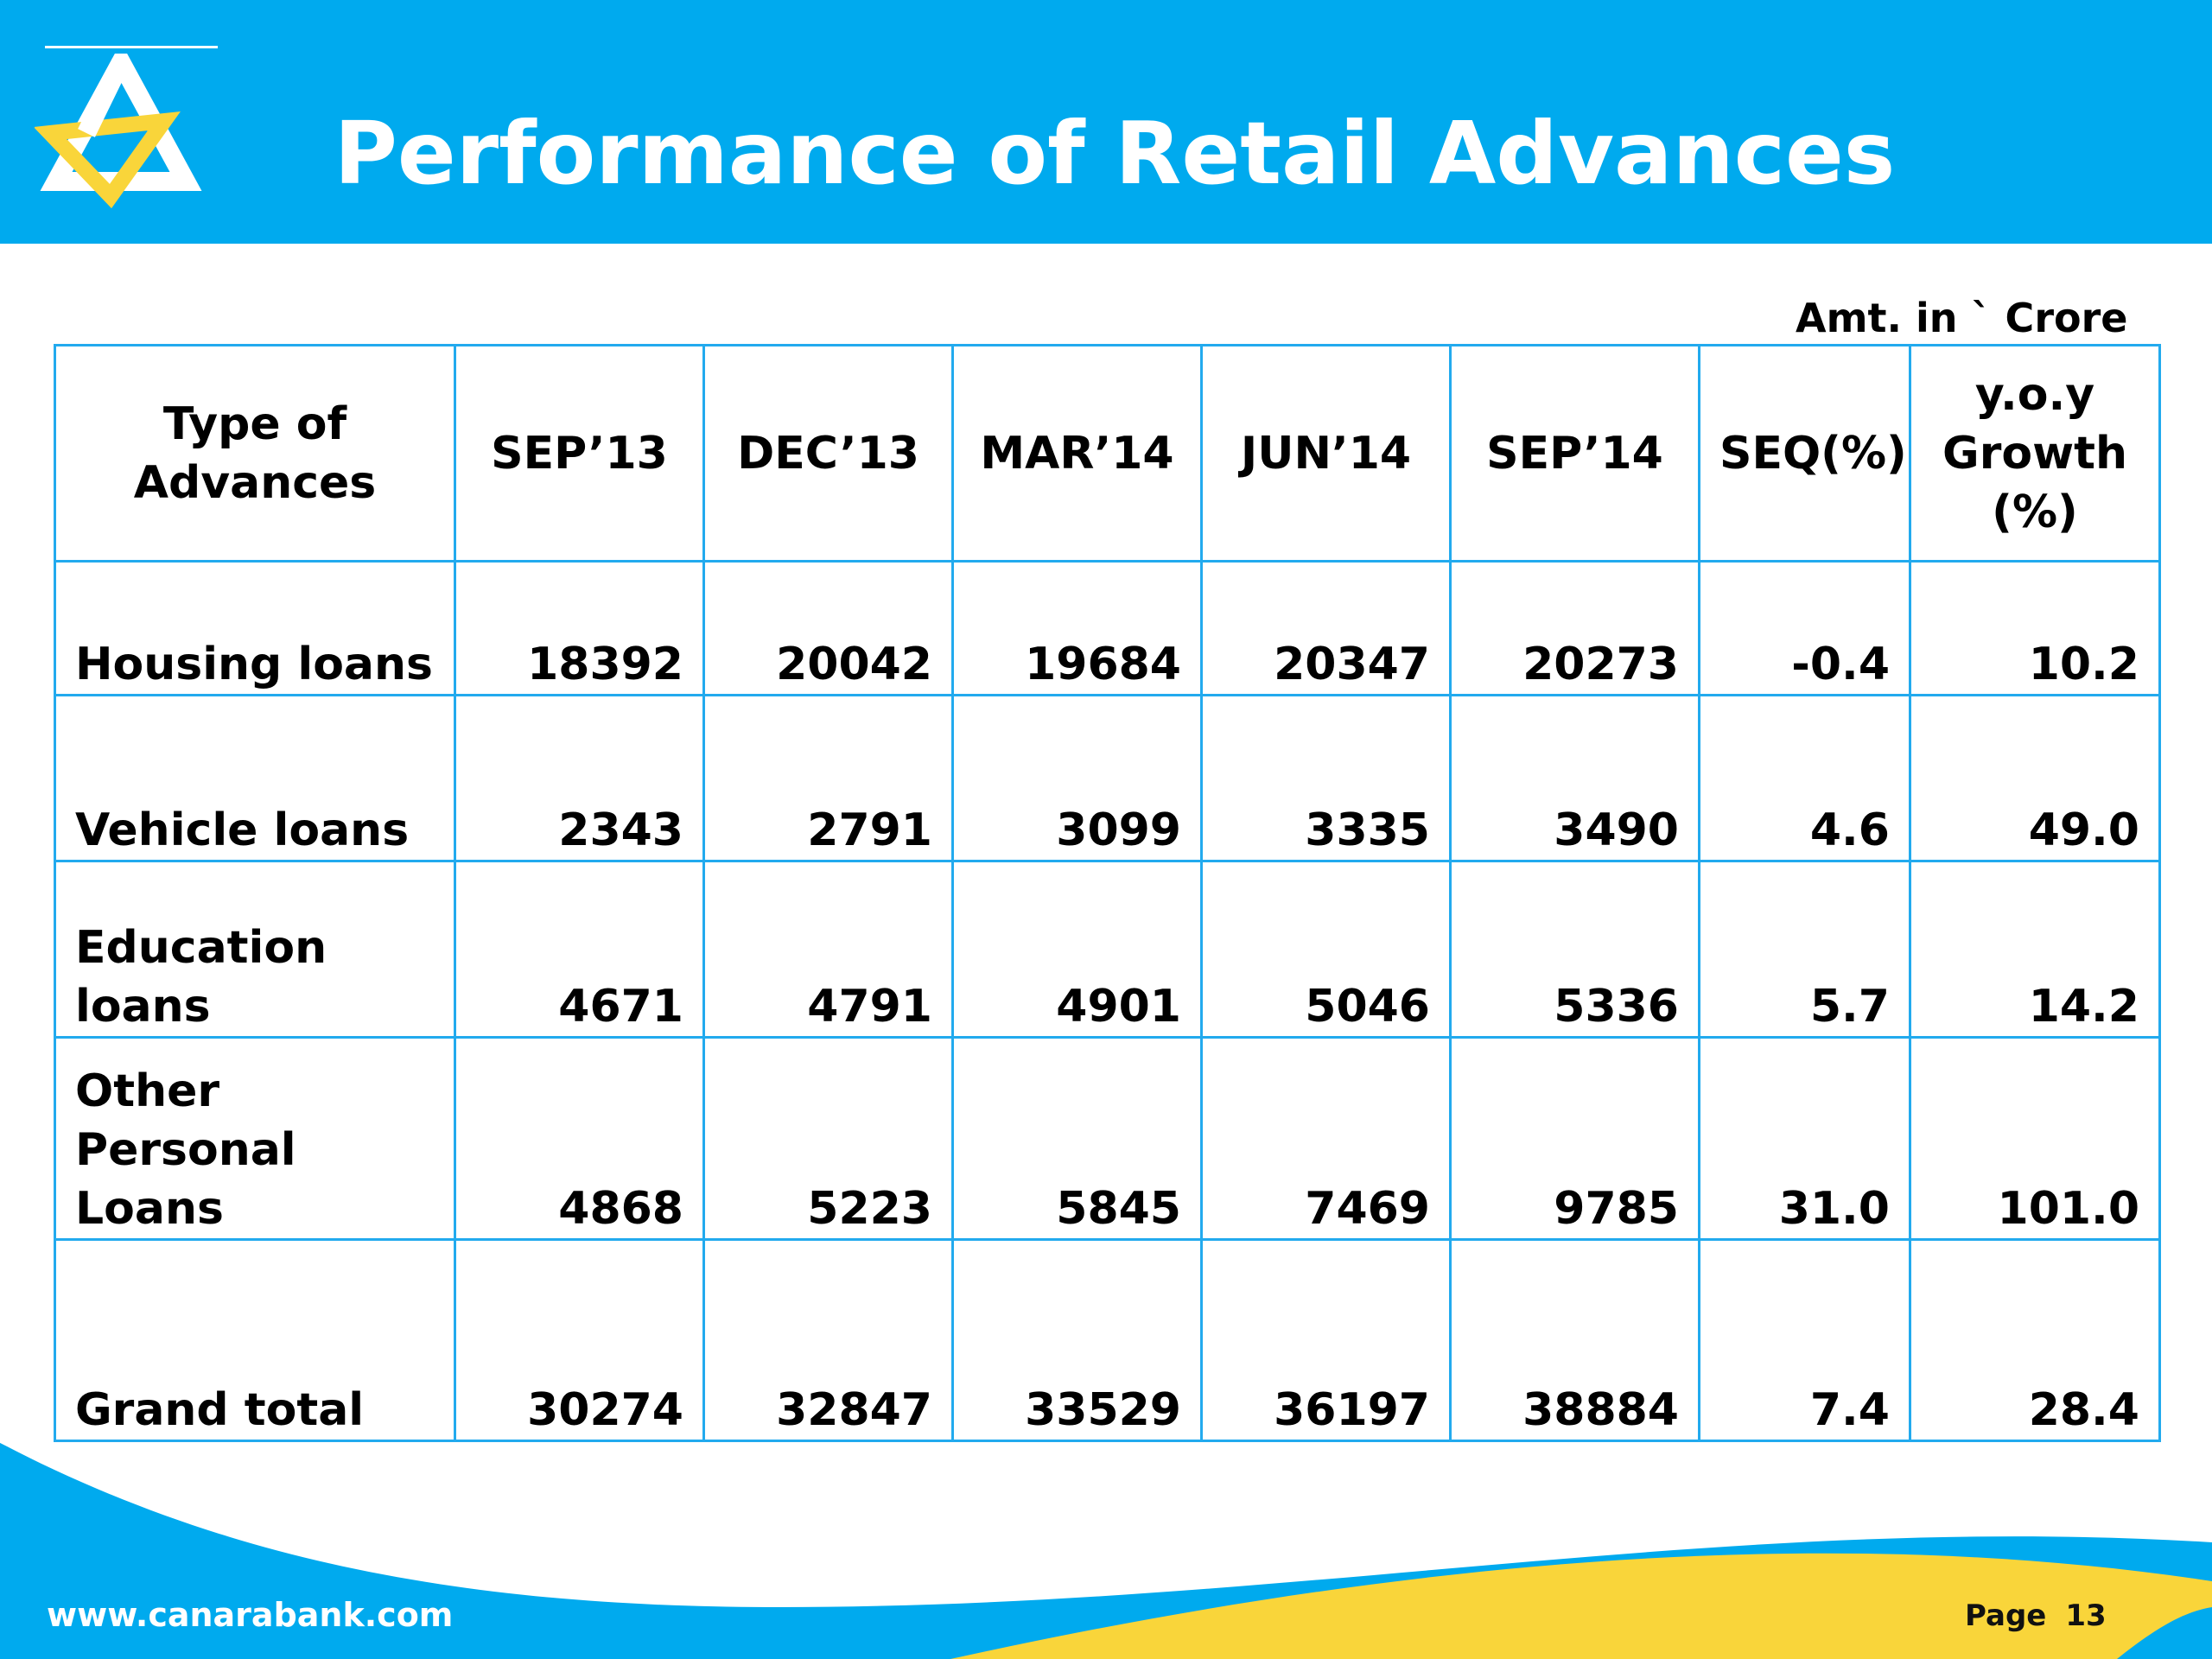  Describe the element at coordinates (579, 1138) in the screenshot. I see `cell-sep13: 4868` at that location.